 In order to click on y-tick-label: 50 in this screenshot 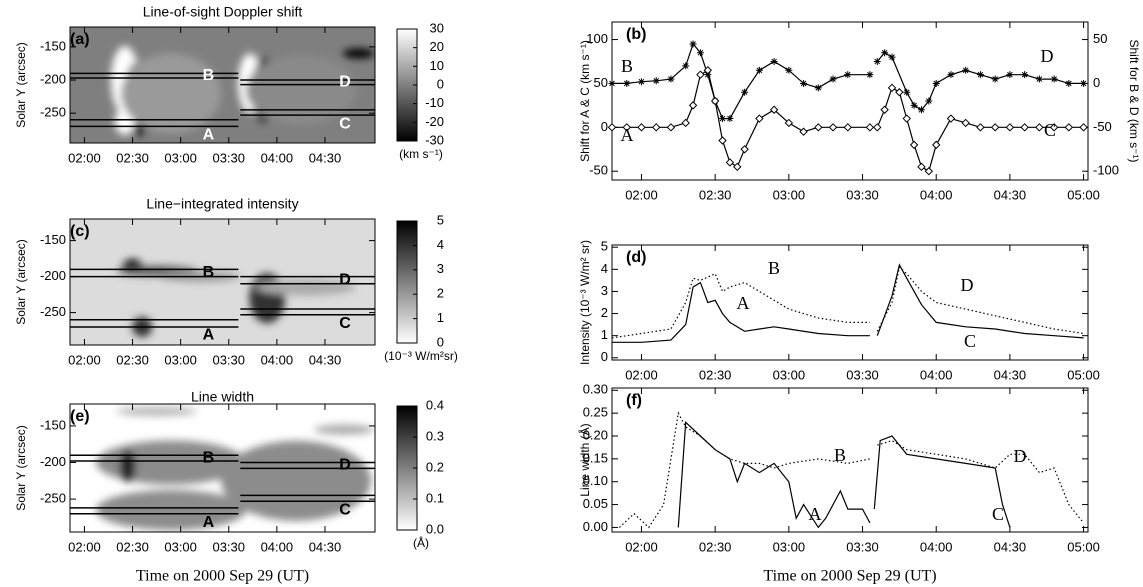, I will do `click(601, 82)`.